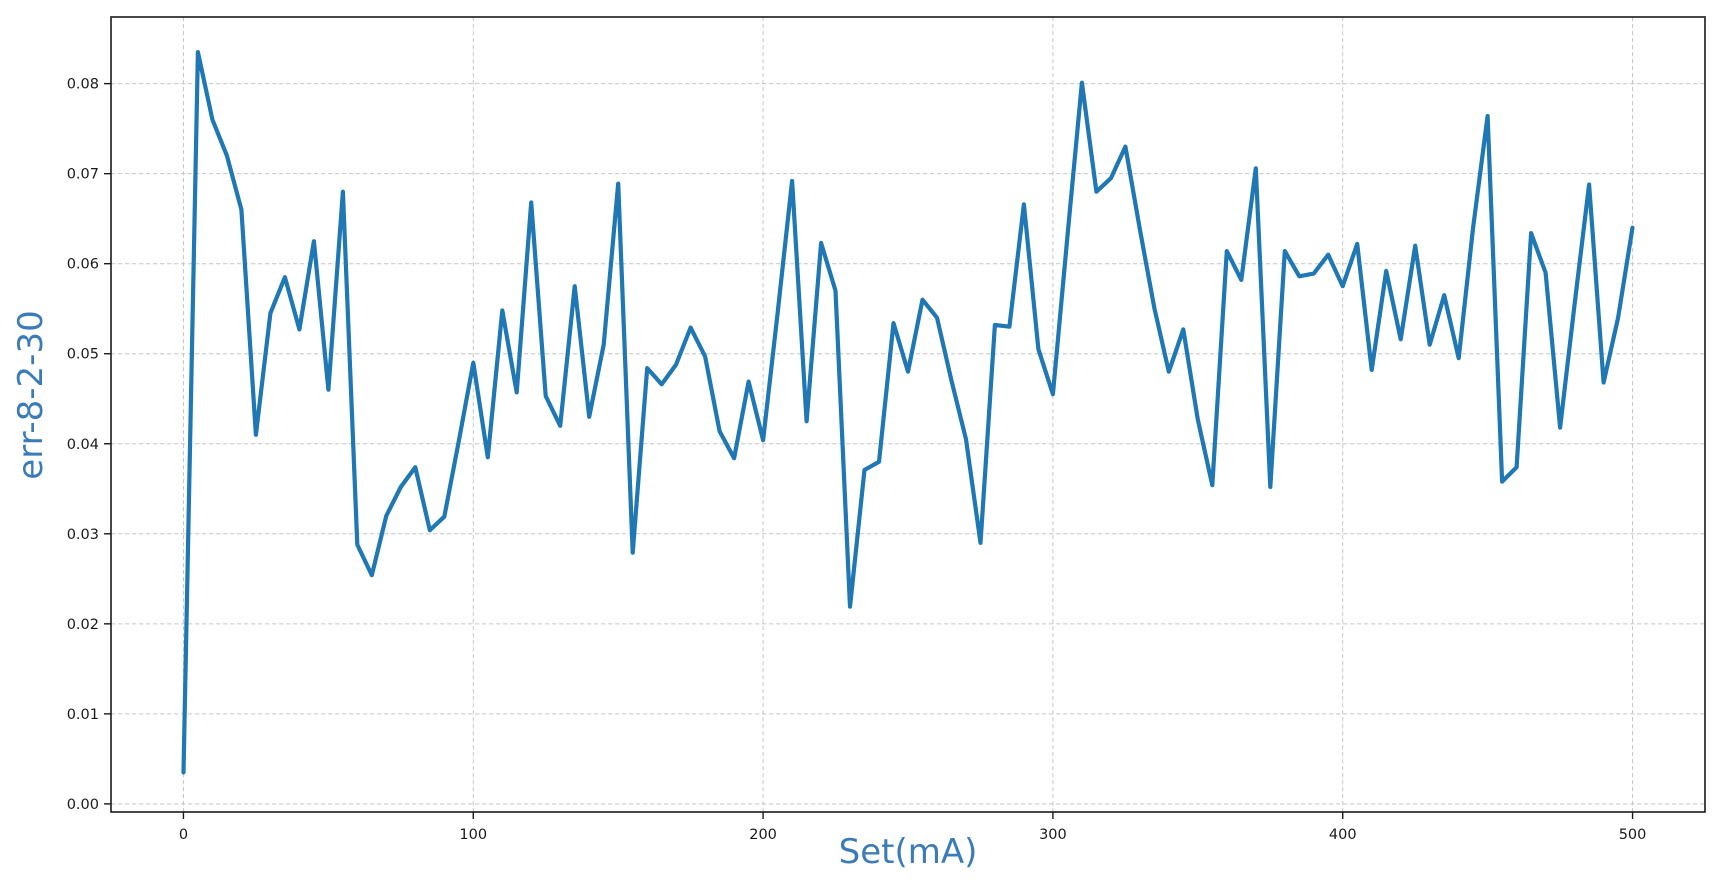  I want to click on x-axis-label: Set(mA), so click(908, 852).